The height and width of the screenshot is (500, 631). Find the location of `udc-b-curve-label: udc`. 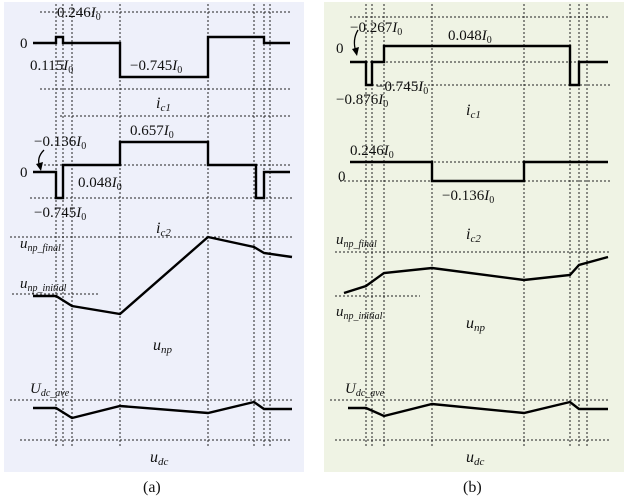

udc-b-curve-label: udc is located at coordinates (475, 458).